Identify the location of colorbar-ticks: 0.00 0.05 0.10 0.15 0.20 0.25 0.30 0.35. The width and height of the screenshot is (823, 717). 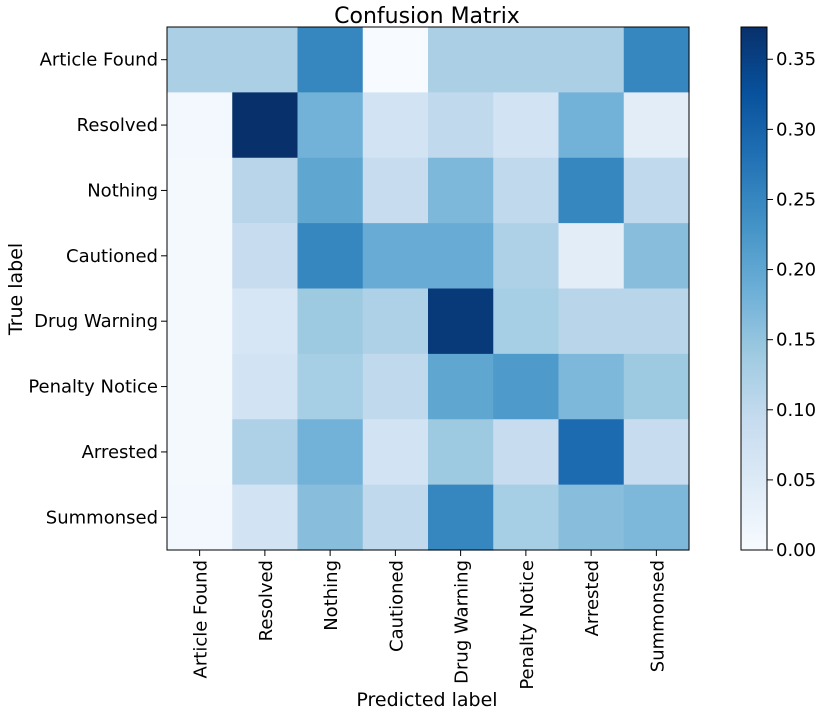
(791, 305).